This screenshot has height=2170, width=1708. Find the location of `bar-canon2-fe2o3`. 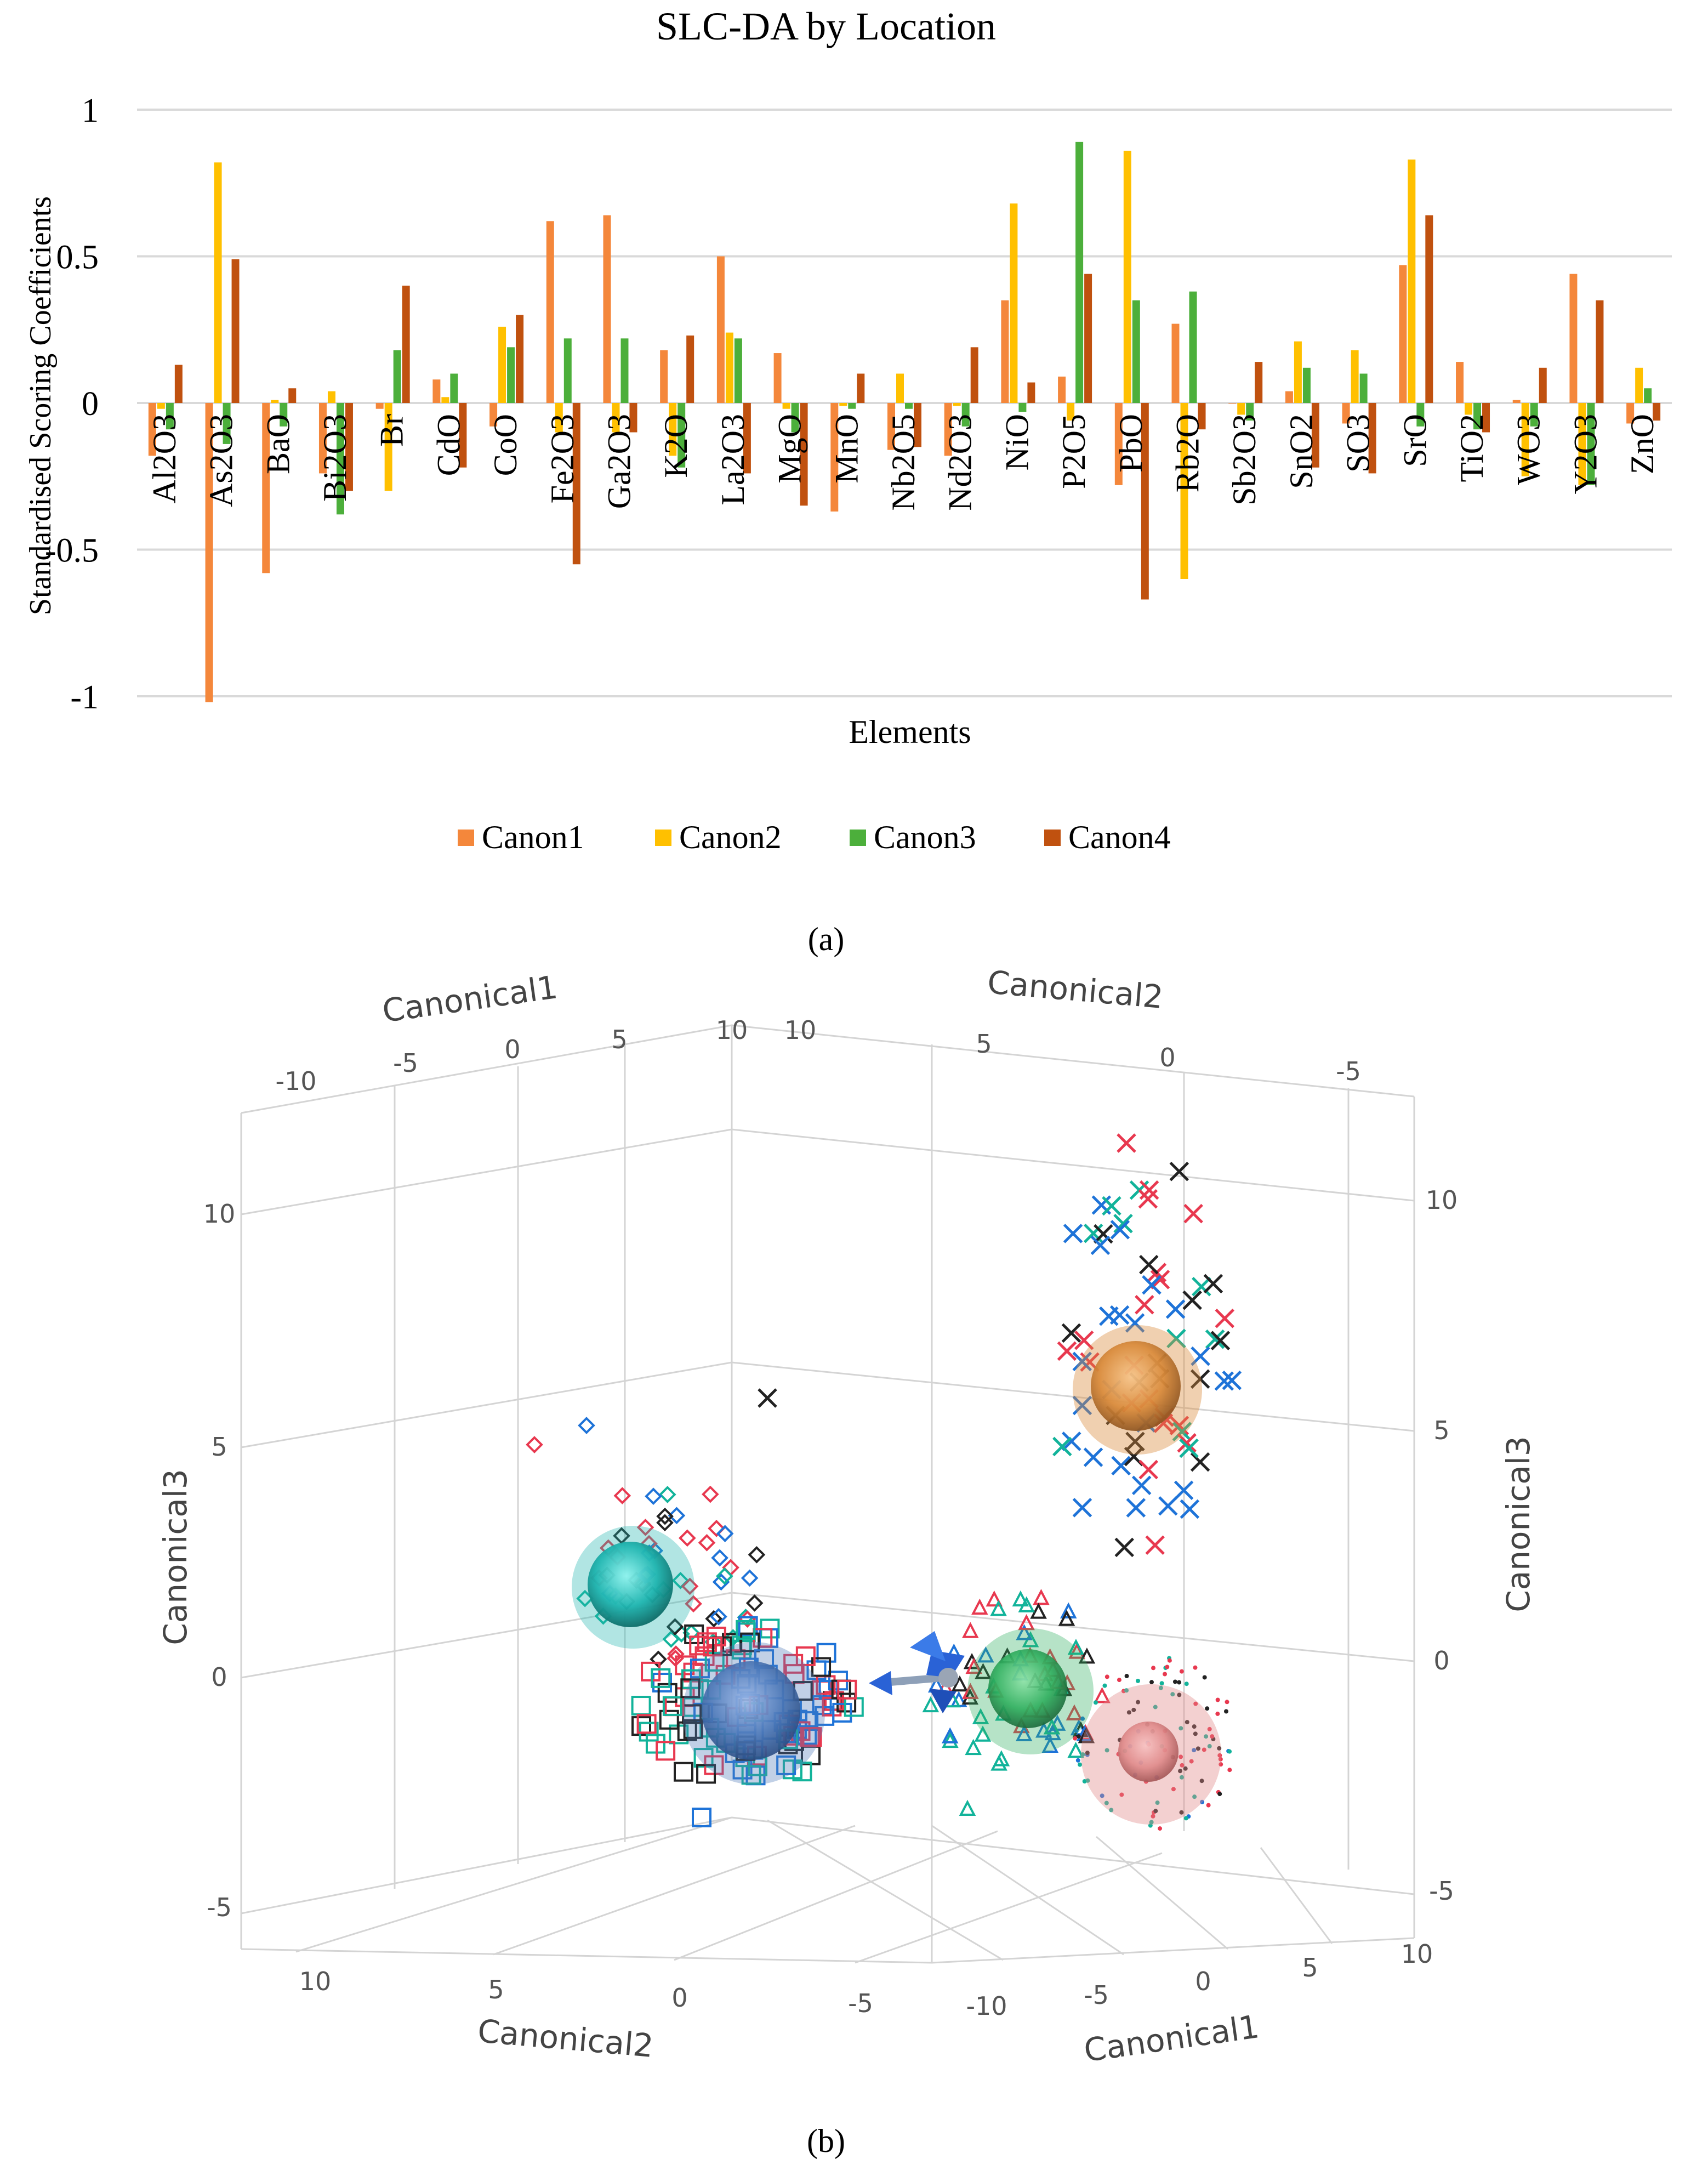

bar-canon2-fe2o3 is located at coordinates (559, 418).